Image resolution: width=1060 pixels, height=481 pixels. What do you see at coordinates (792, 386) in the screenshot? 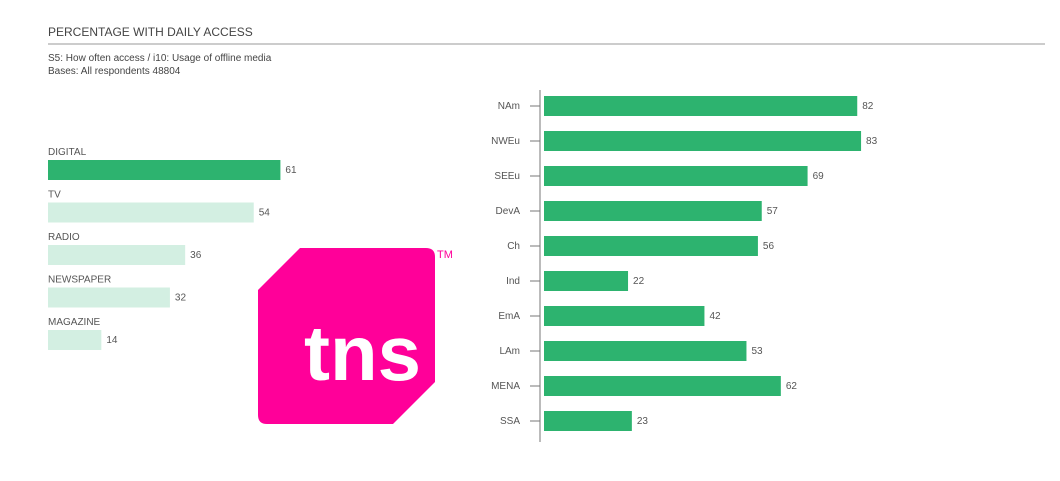
I see `value-label: 62` at bounding box center [792, 386].